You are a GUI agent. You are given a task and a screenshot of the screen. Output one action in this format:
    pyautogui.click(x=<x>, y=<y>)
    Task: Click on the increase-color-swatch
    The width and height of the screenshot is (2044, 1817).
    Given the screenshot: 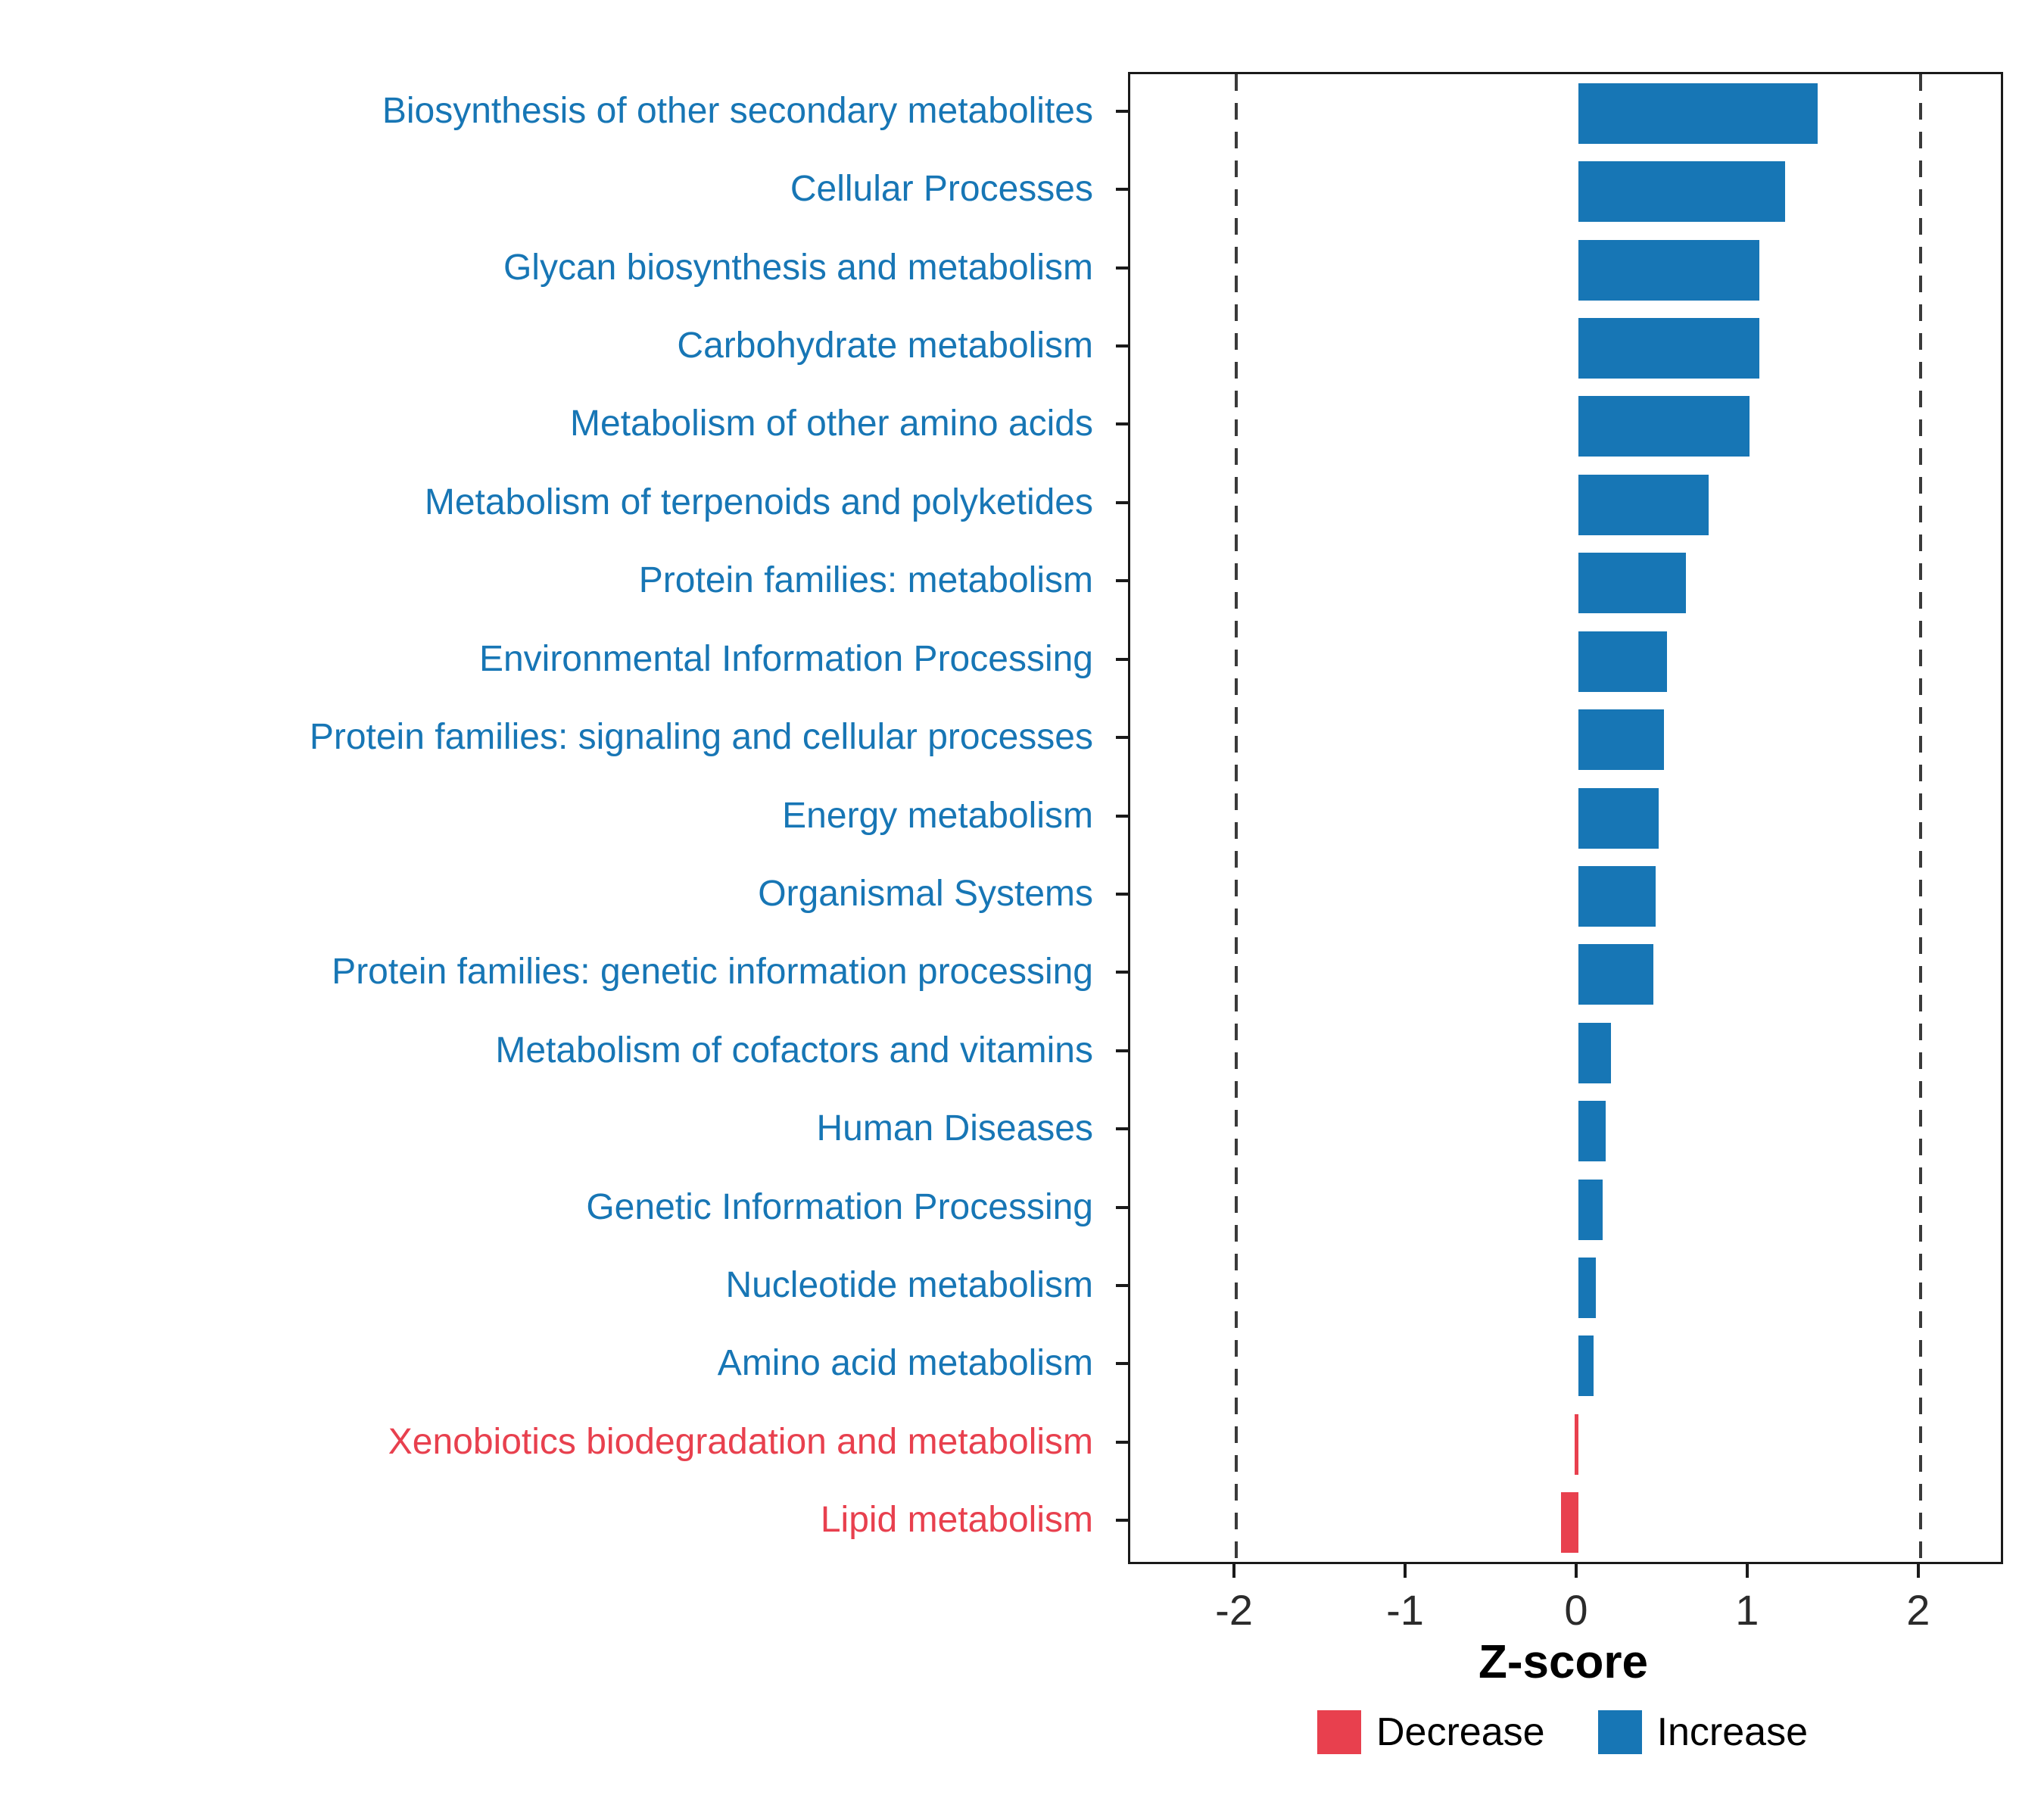 What is the action you would take?
    pyautogui.click(x=1619, y=1732)
    